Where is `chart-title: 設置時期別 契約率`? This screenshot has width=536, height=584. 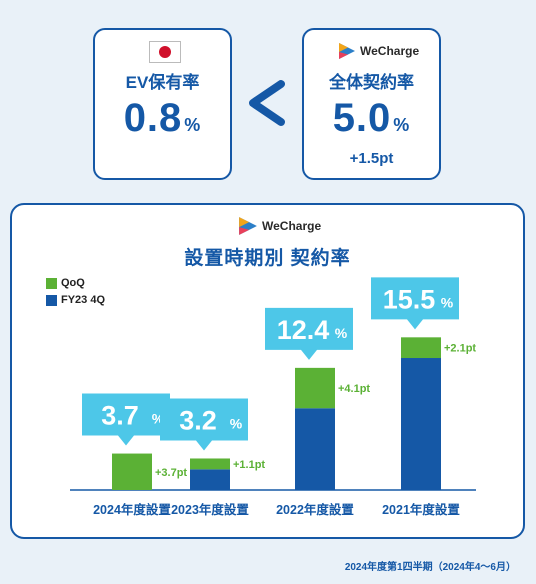
chart-title: 設置時期別 契約率 is located at coordinates (267, 258).